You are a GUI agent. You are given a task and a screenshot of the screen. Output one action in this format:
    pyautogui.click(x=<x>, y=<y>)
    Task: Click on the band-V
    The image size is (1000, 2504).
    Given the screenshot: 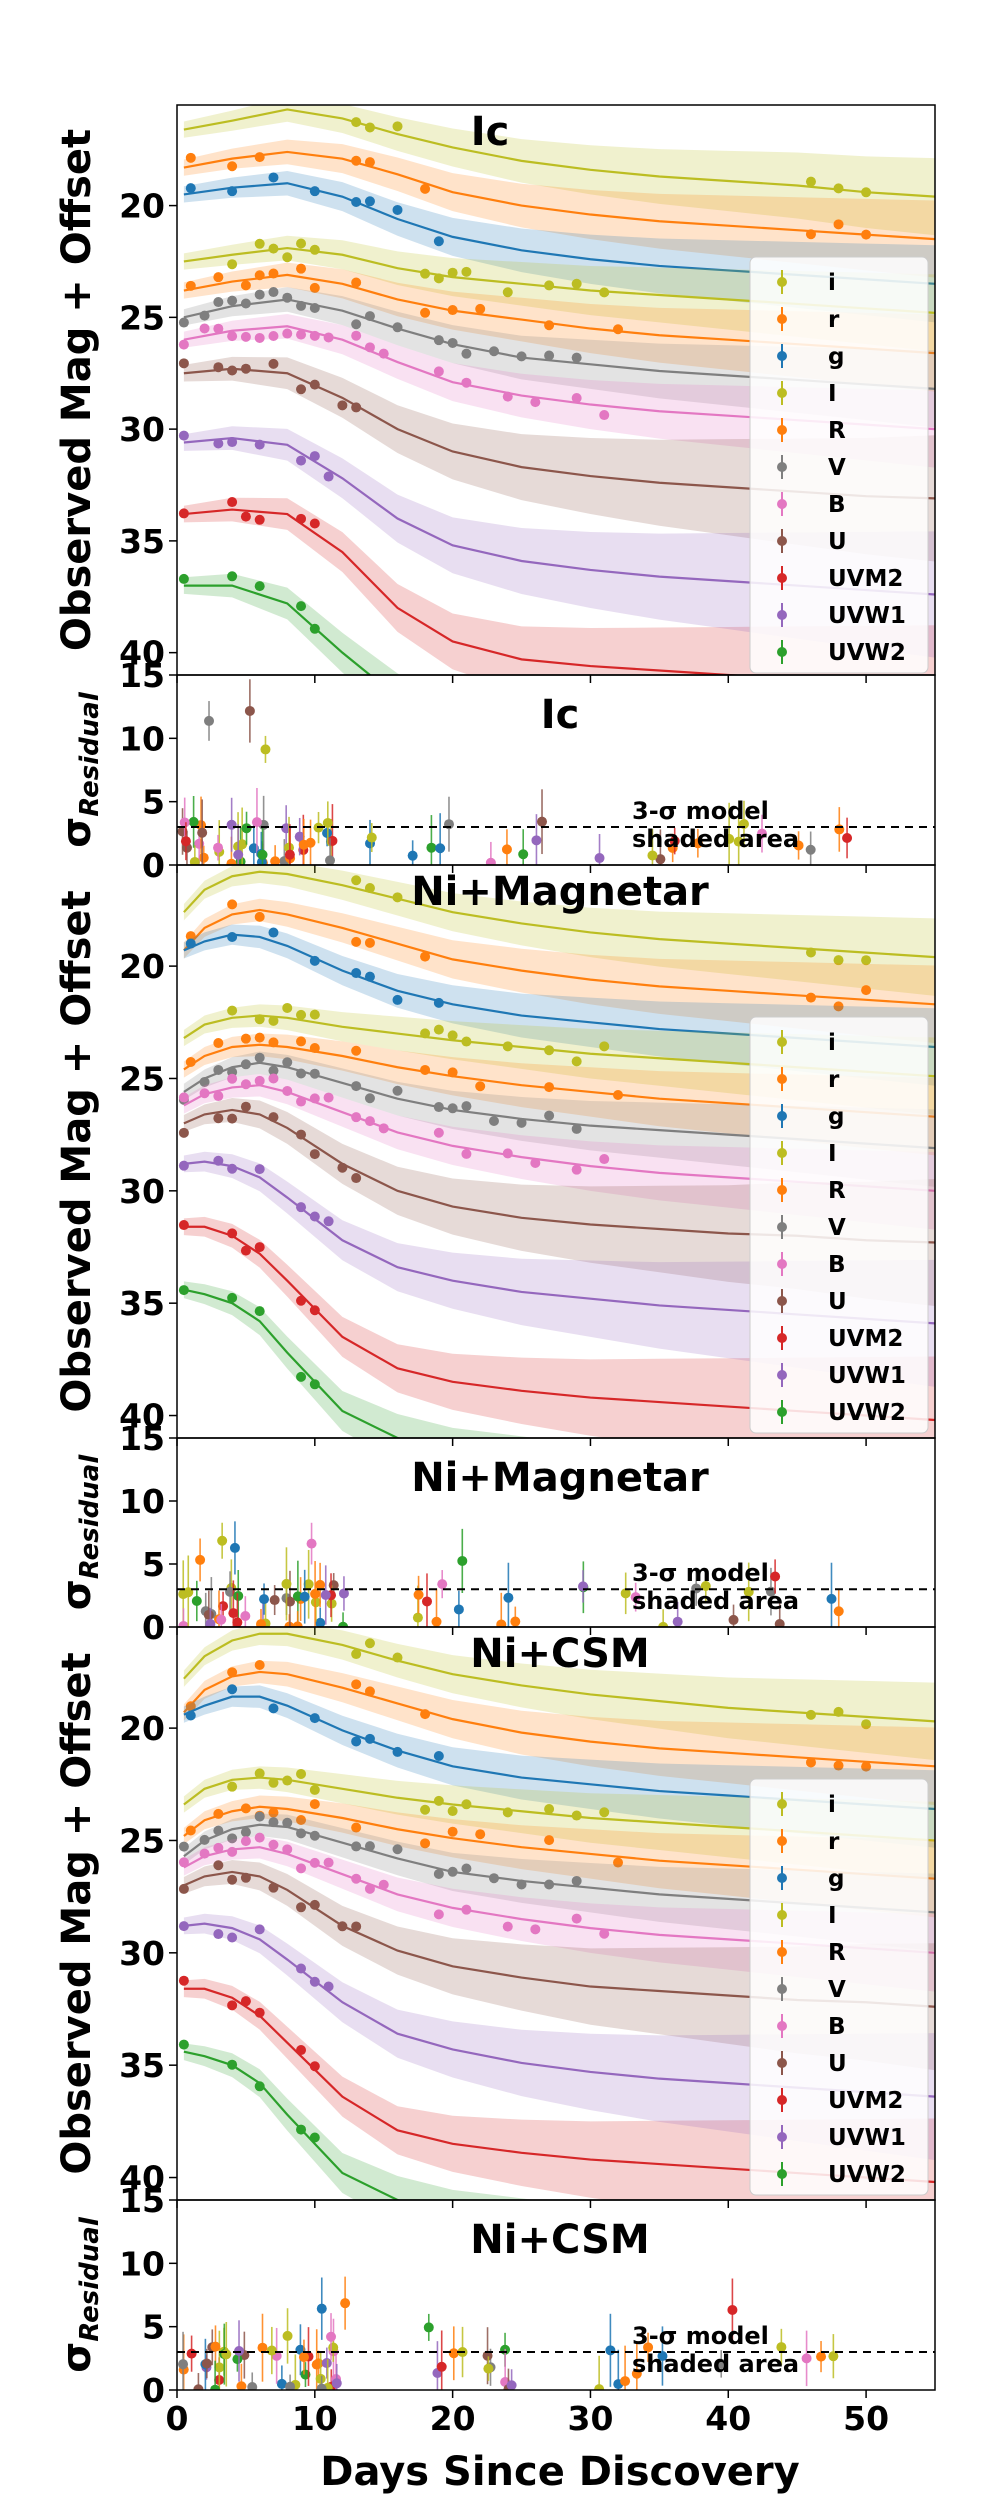 What is the action you would take?
    pyautogui.click(x=559, y=357)
    